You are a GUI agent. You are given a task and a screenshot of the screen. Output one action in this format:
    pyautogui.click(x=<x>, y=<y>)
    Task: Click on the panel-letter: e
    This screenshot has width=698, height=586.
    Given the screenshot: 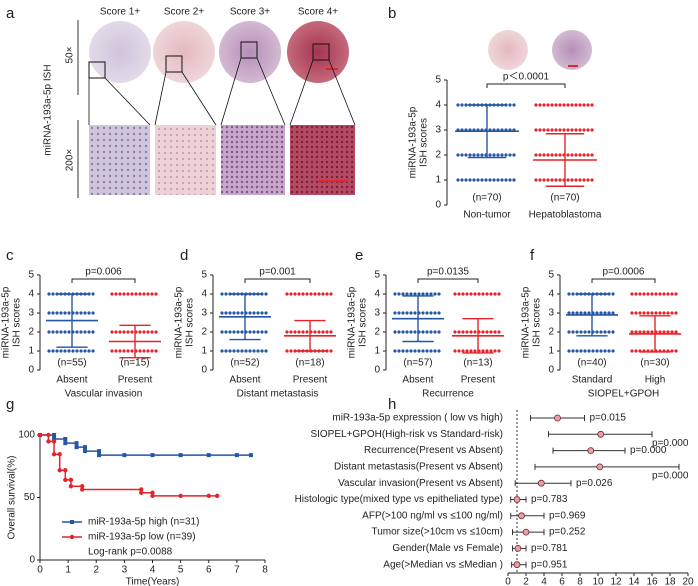 What is the action you would take?
    pyautogui.click(x=359, y=255)
    